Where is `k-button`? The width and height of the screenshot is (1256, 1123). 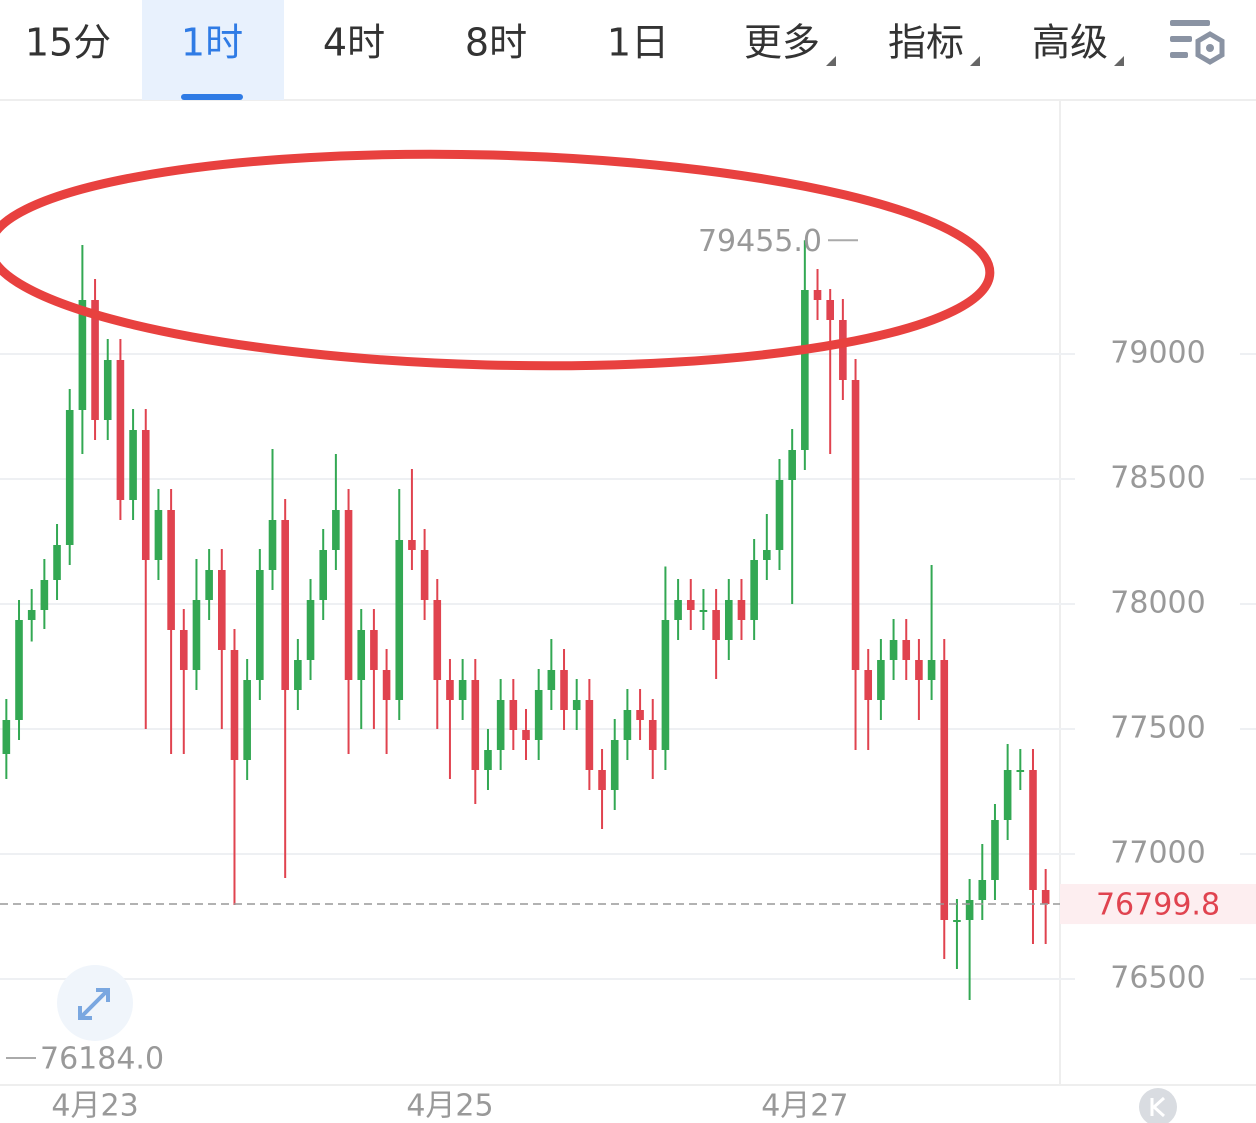 k-button is located at coordinates (1158, 1105).